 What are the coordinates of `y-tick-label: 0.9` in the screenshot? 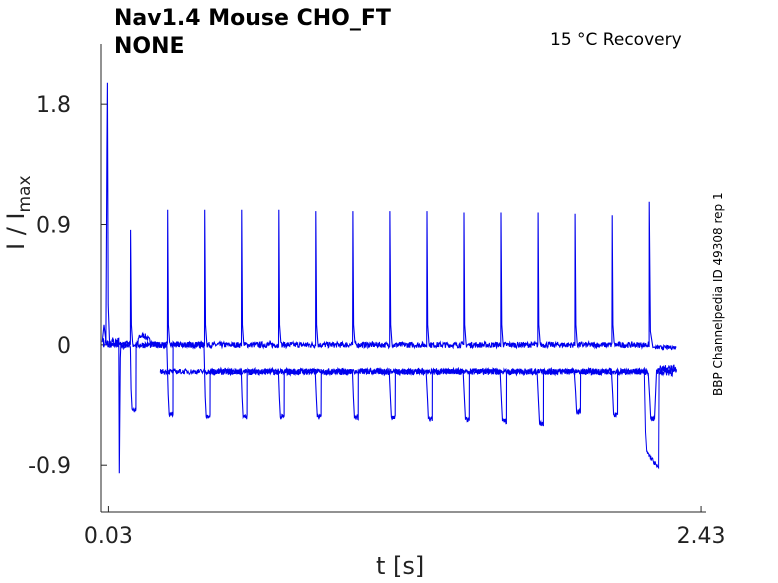 It's located at (53, 226).